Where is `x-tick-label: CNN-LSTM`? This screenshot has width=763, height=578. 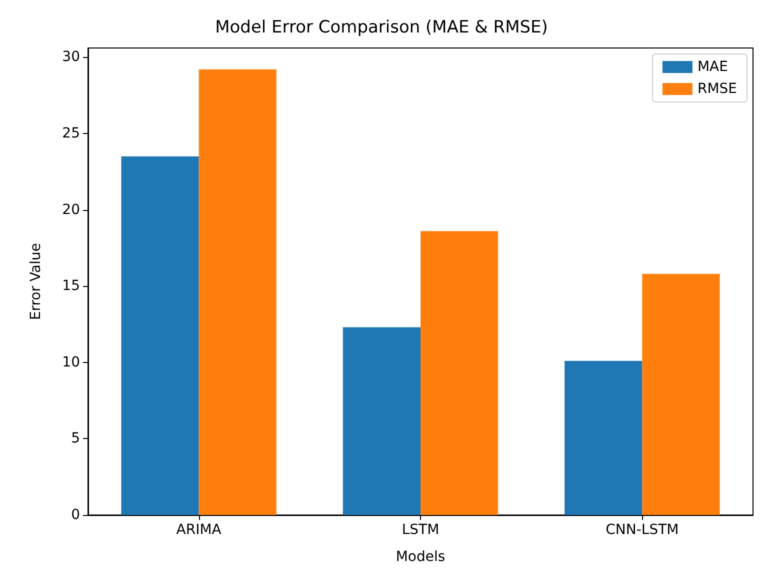 x-tick-label: CNN-LSTM is located at coordinates (642, 530).